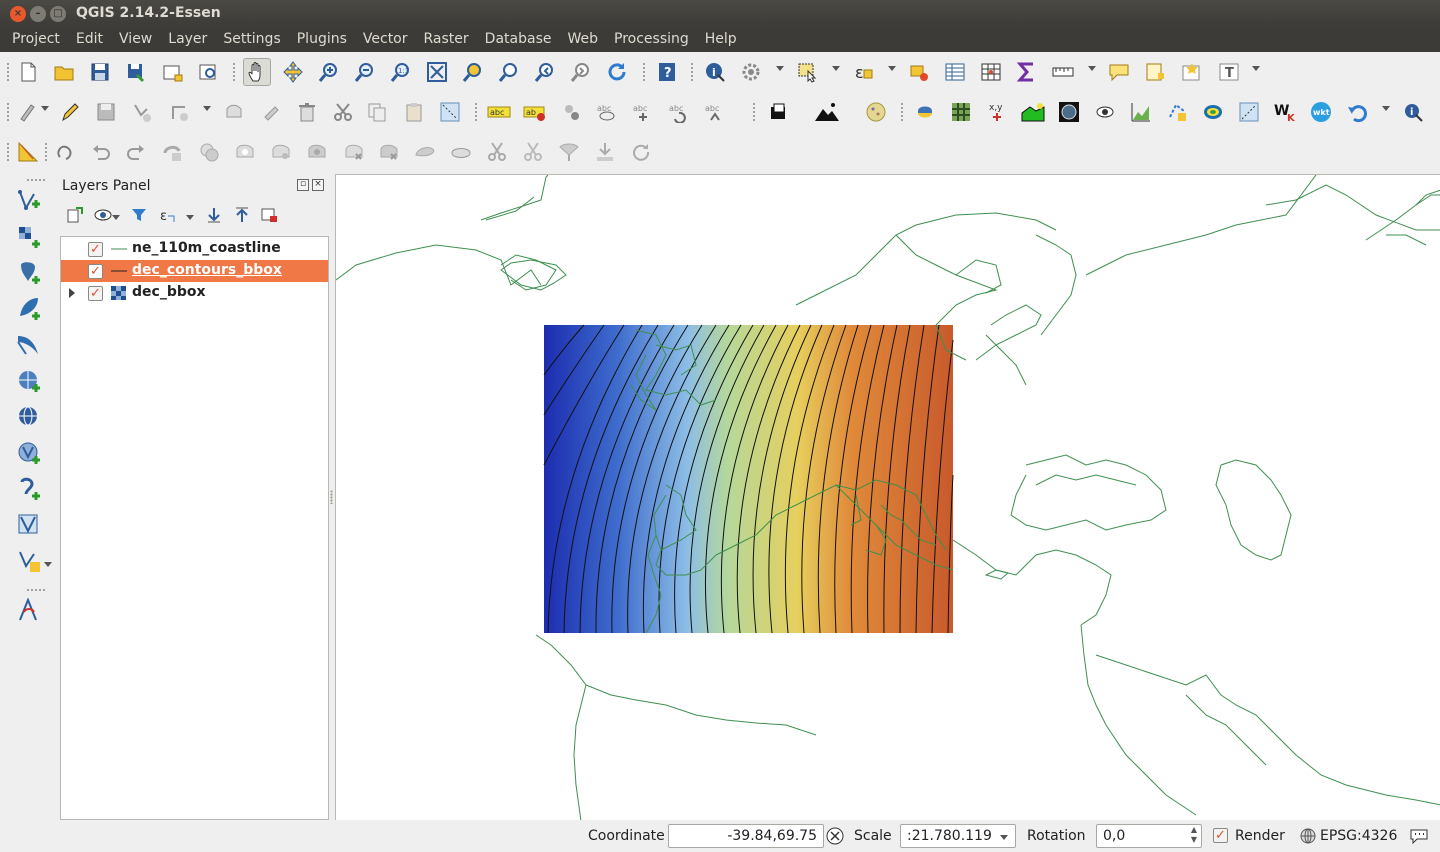 This screenshot has width=1440, height=852. I want to click on menu-raster: Raster, so click(446, 39).